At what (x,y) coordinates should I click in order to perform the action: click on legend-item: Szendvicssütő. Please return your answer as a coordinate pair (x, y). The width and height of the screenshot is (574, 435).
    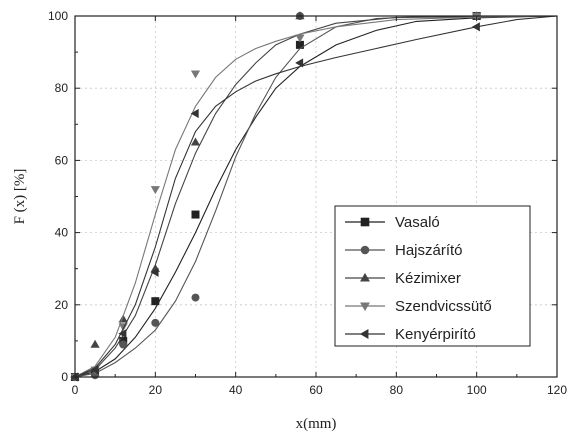
    Looking at the image, I should click on (418, 306).